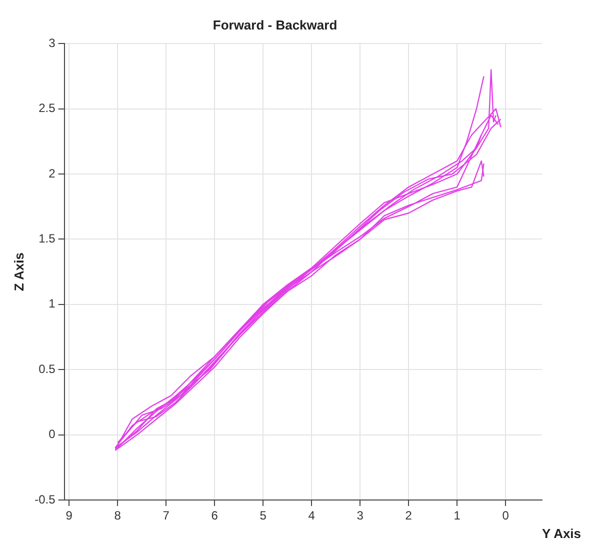 This screenshot has height=550, width=595. I want to click on y-tick-label: 1, so click(52, 303).